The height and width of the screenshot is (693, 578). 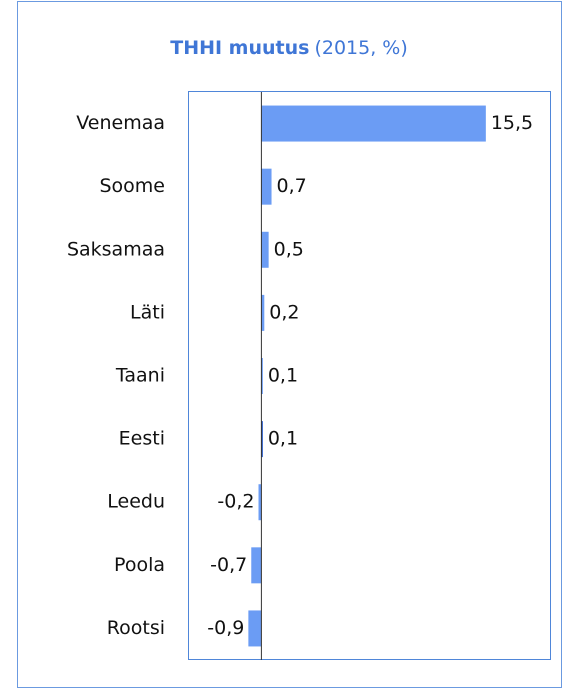 What do you see at coordinates (235, 502) in the screenshot?
I see `data-label: -0,2` at bounding box center [235, 502].